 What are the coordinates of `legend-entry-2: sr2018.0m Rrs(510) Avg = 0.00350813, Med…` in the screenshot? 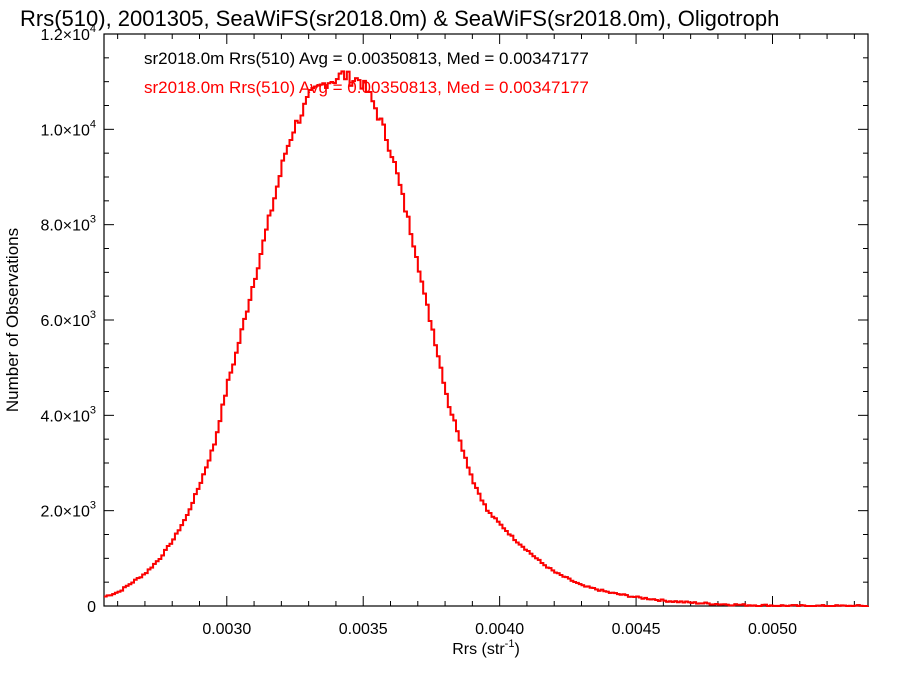 It's located at (366, 87).